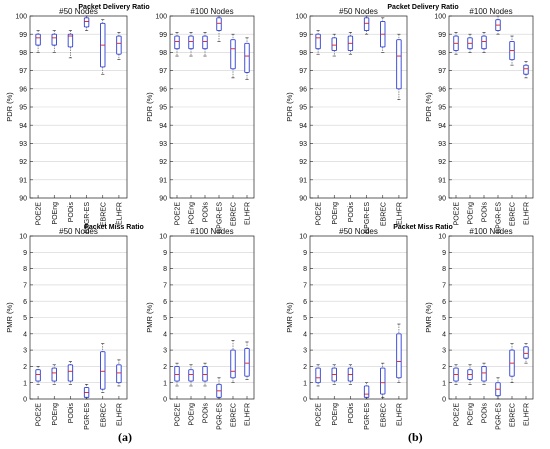 Image resolution: width=550 pixels, height=449 pixels. Describe the element at coordinates (305, 302) in the screenshot. I see `y-tick-label: 6` at that location.